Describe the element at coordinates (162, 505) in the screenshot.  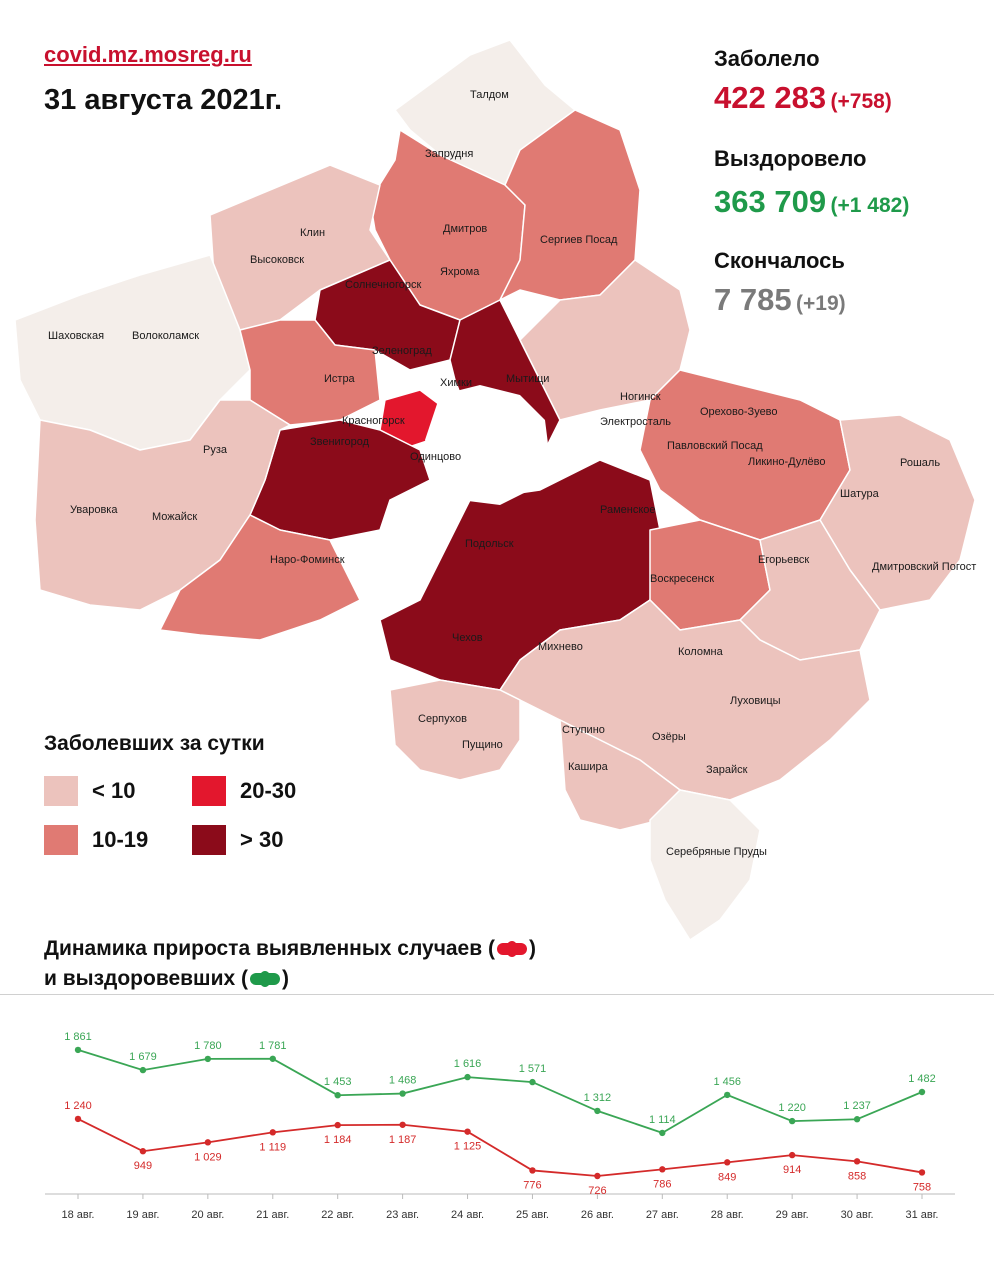
I see `district-ruza` at that location.